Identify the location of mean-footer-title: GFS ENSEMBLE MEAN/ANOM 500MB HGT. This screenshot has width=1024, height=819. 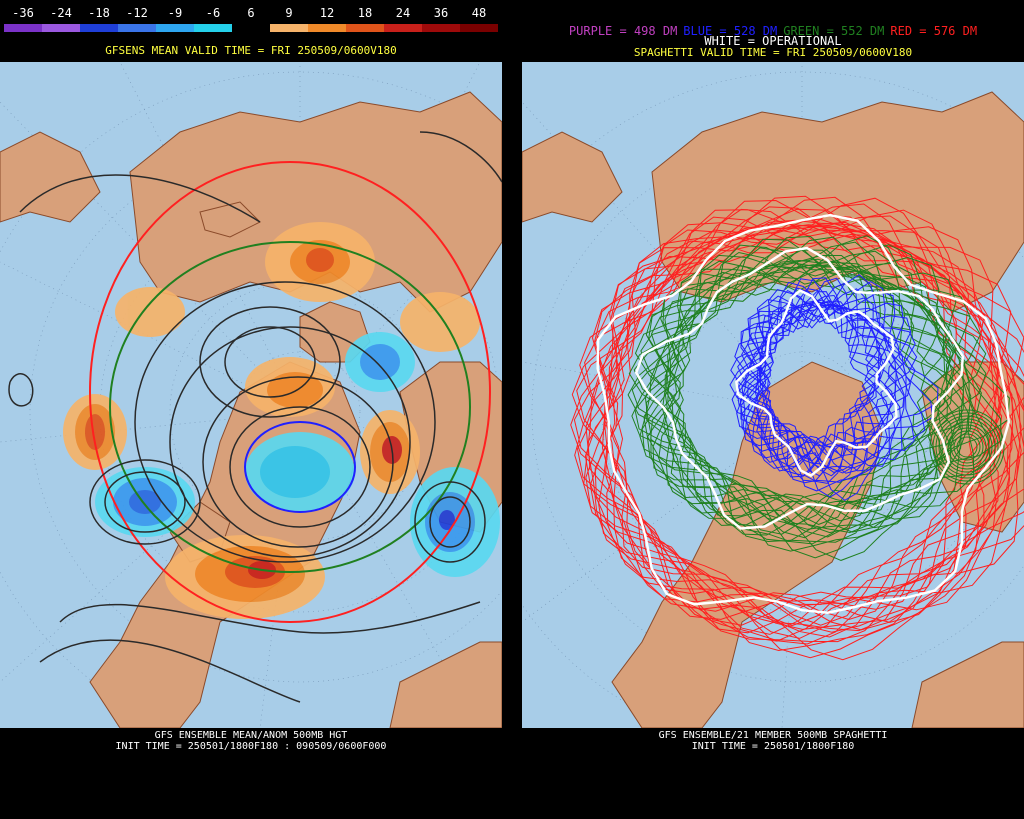
(251, 735).